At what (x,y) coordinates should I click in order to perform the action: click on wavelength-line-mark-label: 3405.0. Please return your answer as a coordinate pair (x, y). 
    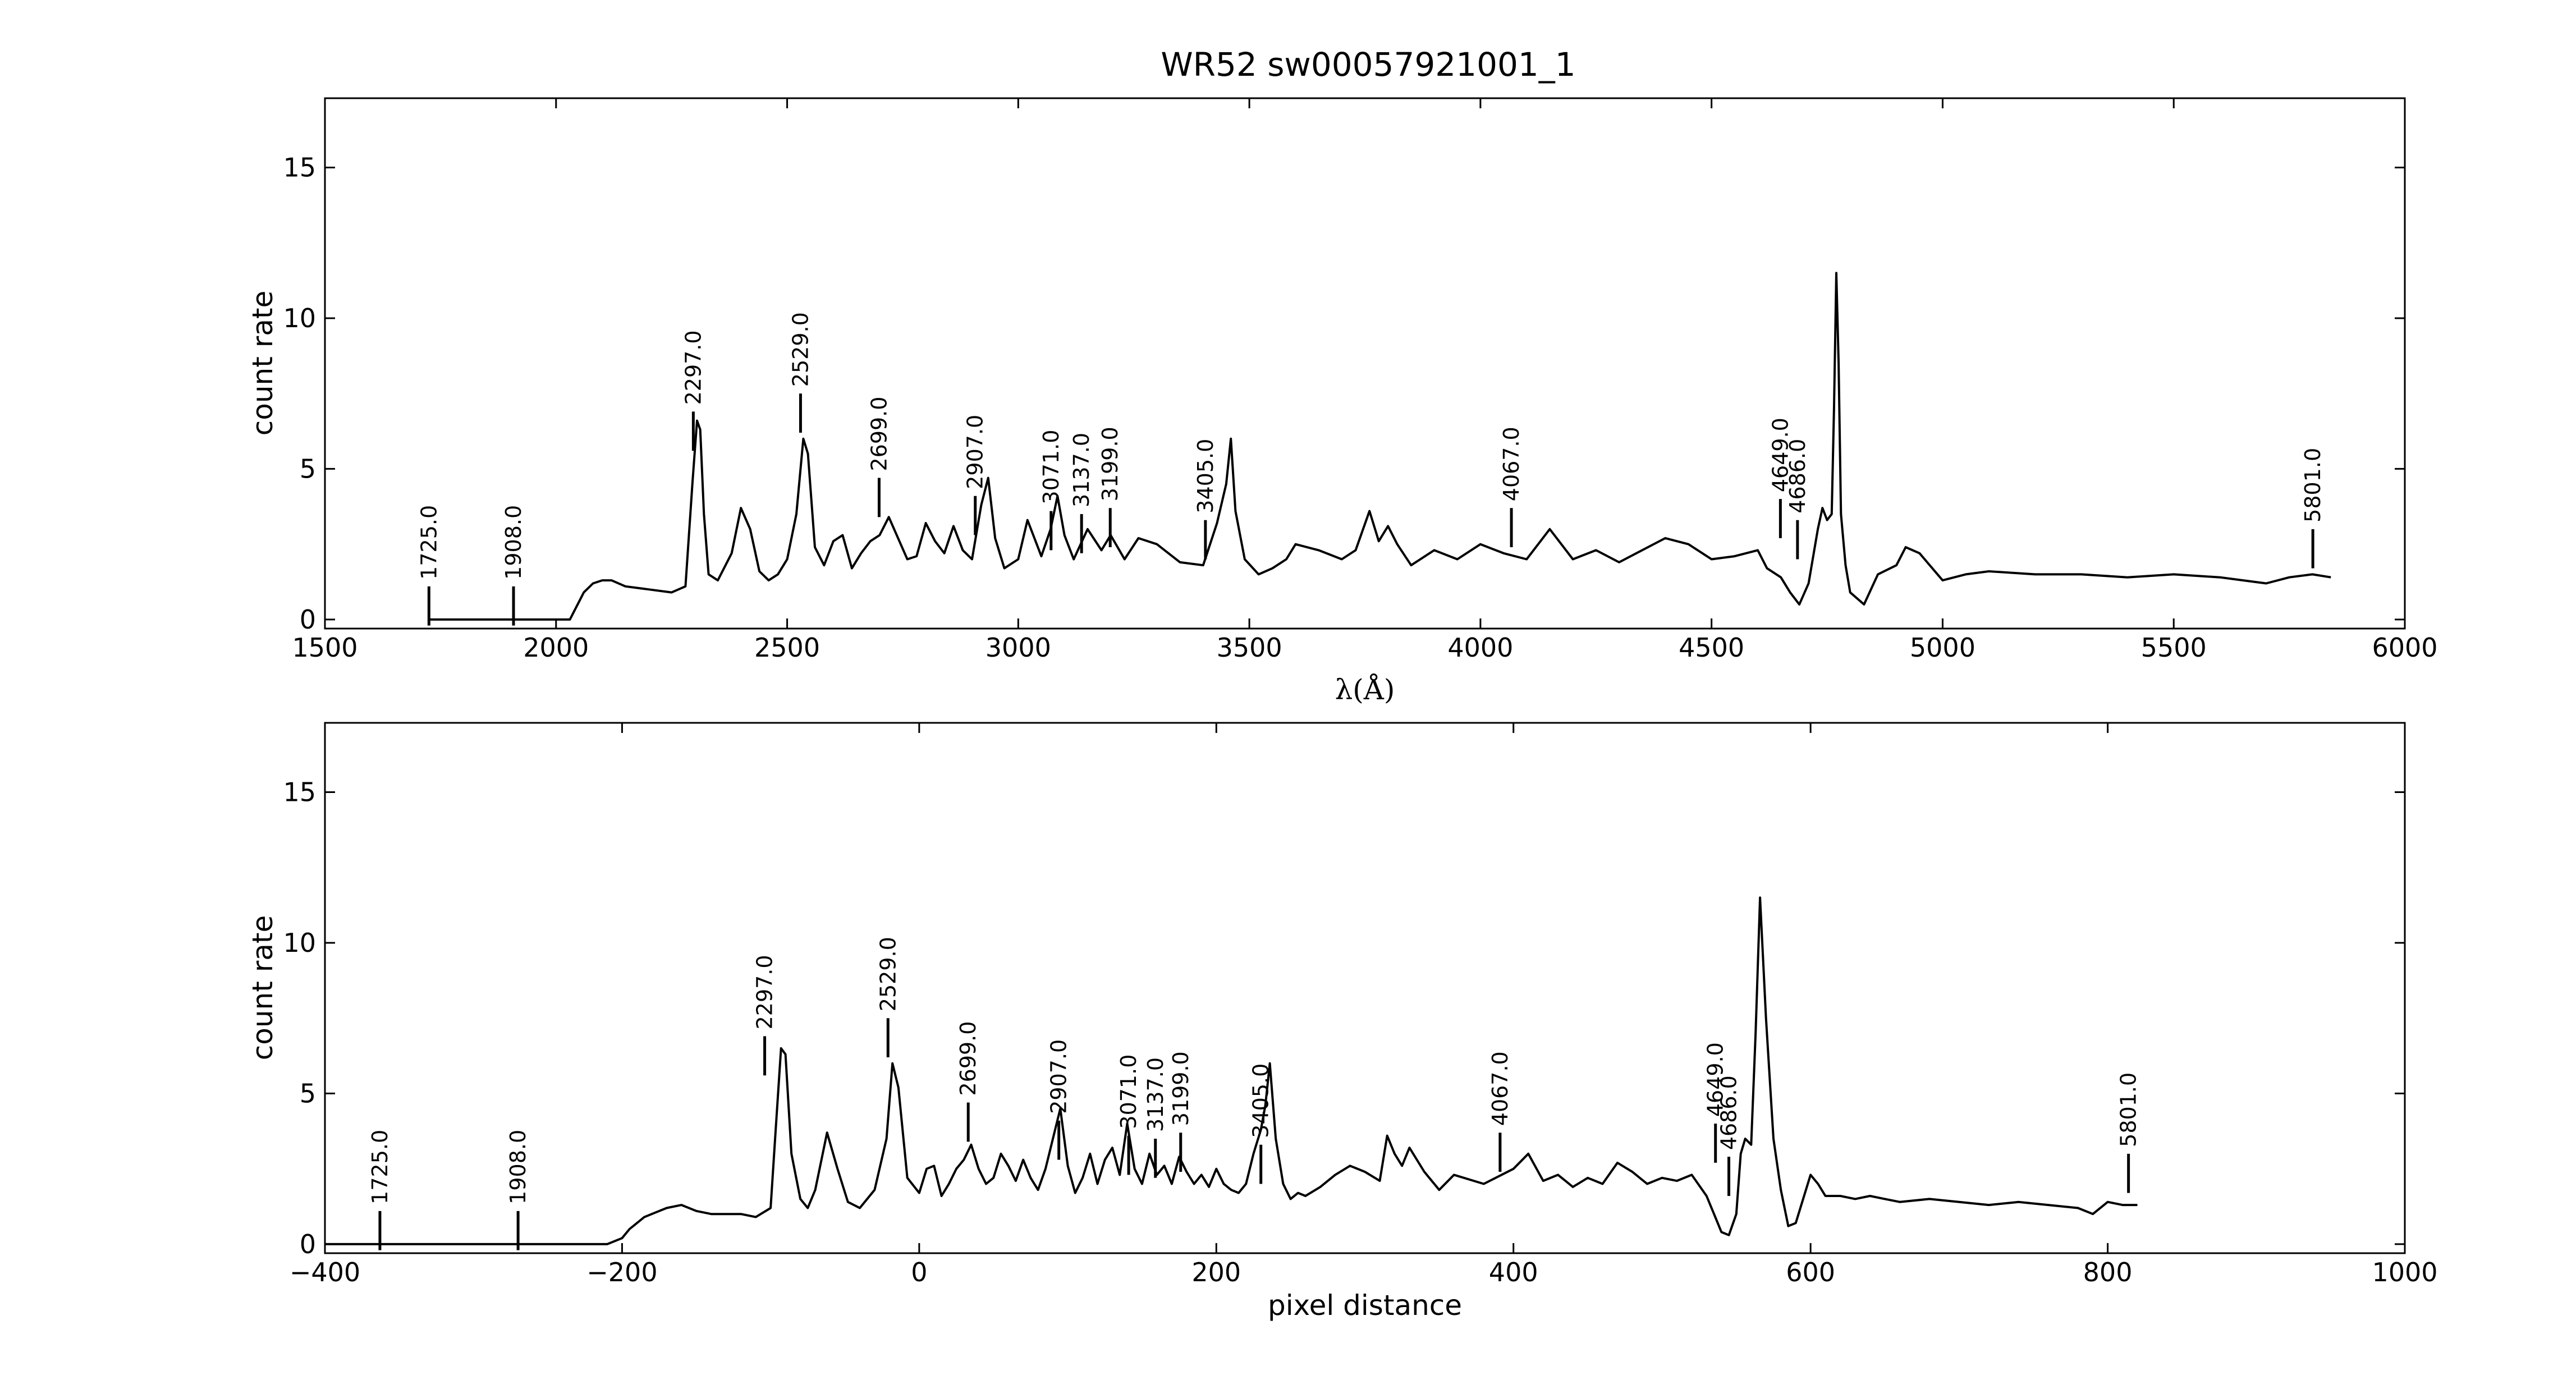
    Looking at the image, I should click on (1205, 476).